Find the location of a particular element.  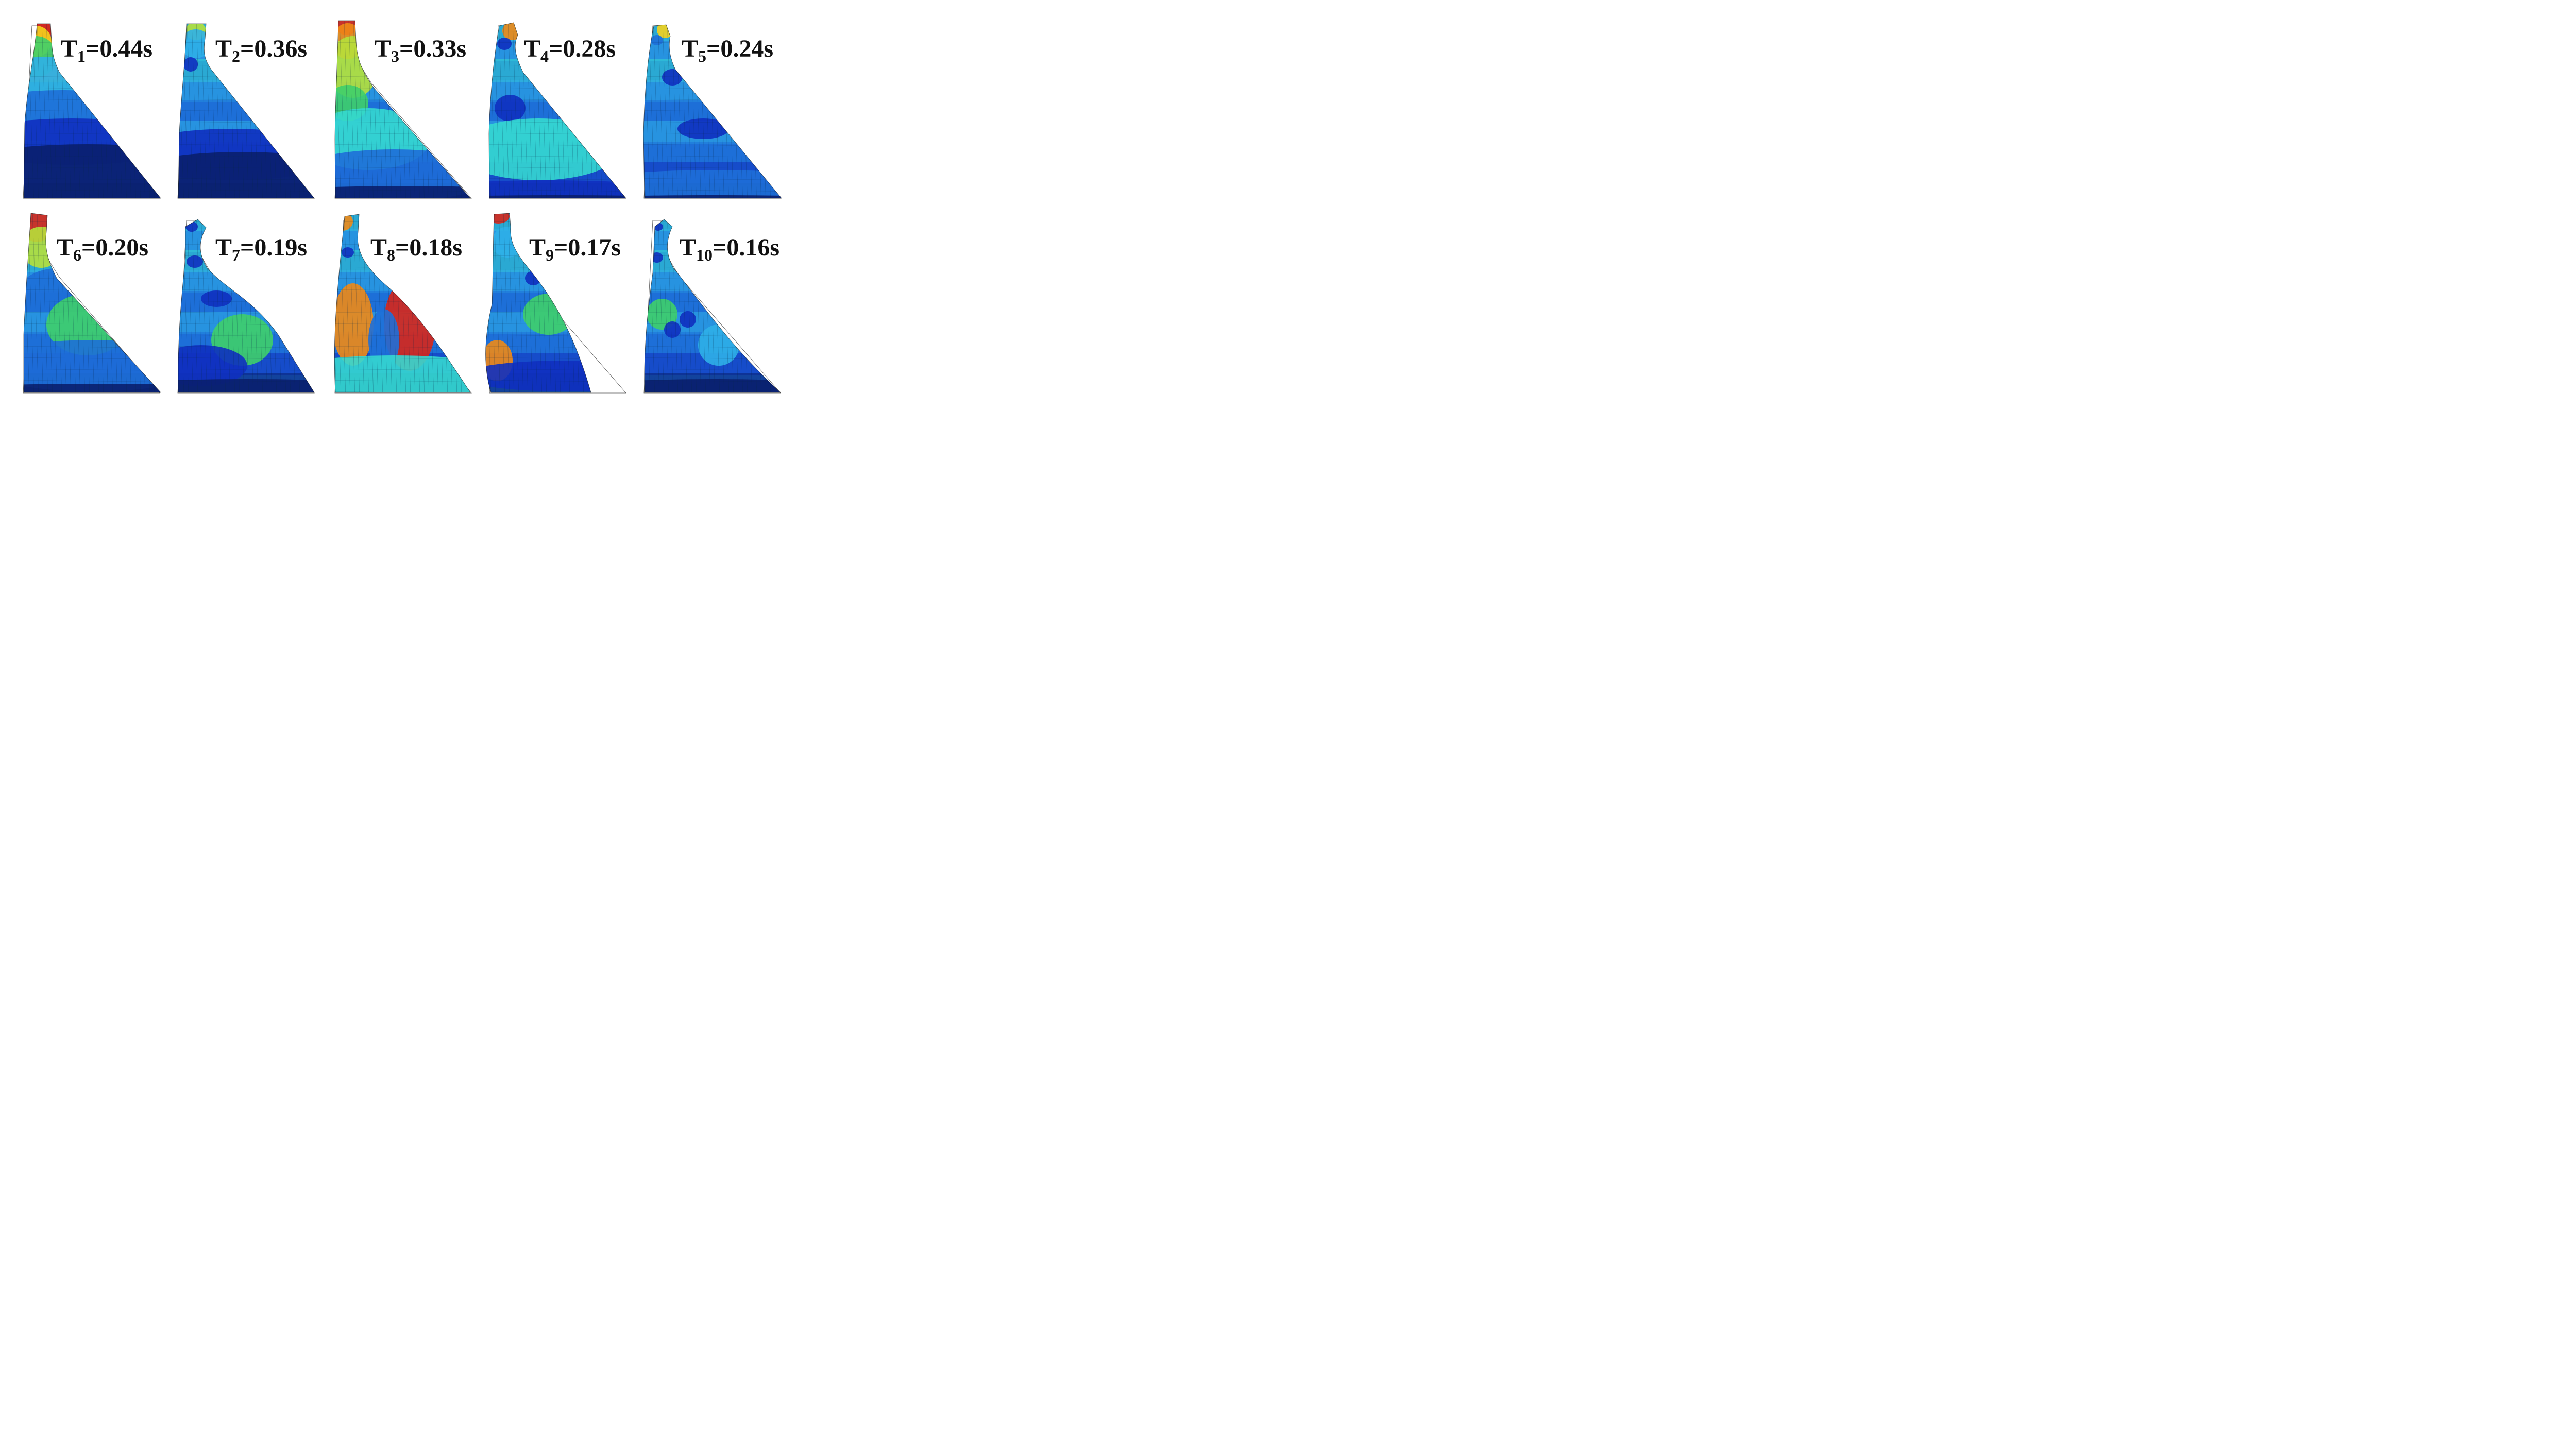

mode-panel-10: T10=0.16s is located at coordinates (712, 306).